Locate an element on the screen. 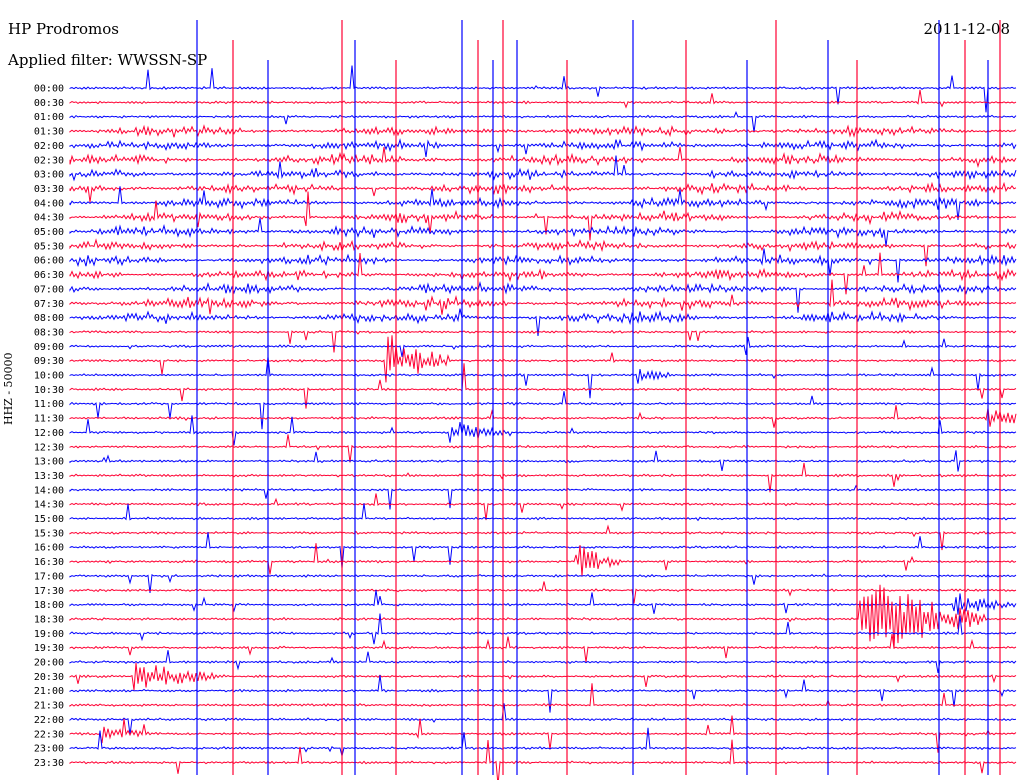 The width and height of the screenshot is (1024, 780). row-time-label: 21:00 is located at coordinates (49, 691).